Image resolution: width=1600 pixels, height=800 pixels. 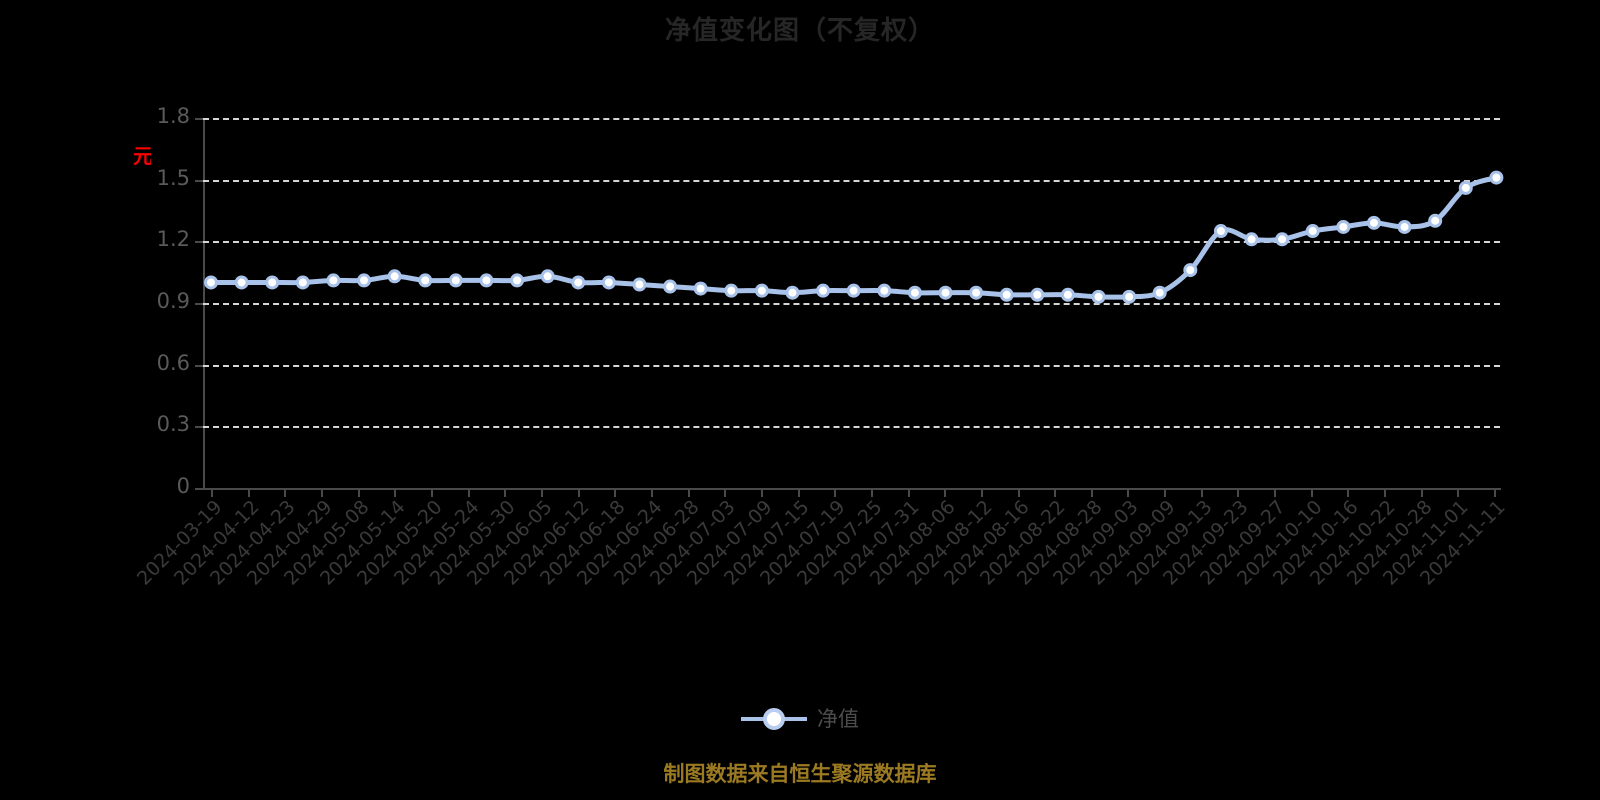 I want to click on legend-label-net-value: 净值, so click(x=838, y=719).